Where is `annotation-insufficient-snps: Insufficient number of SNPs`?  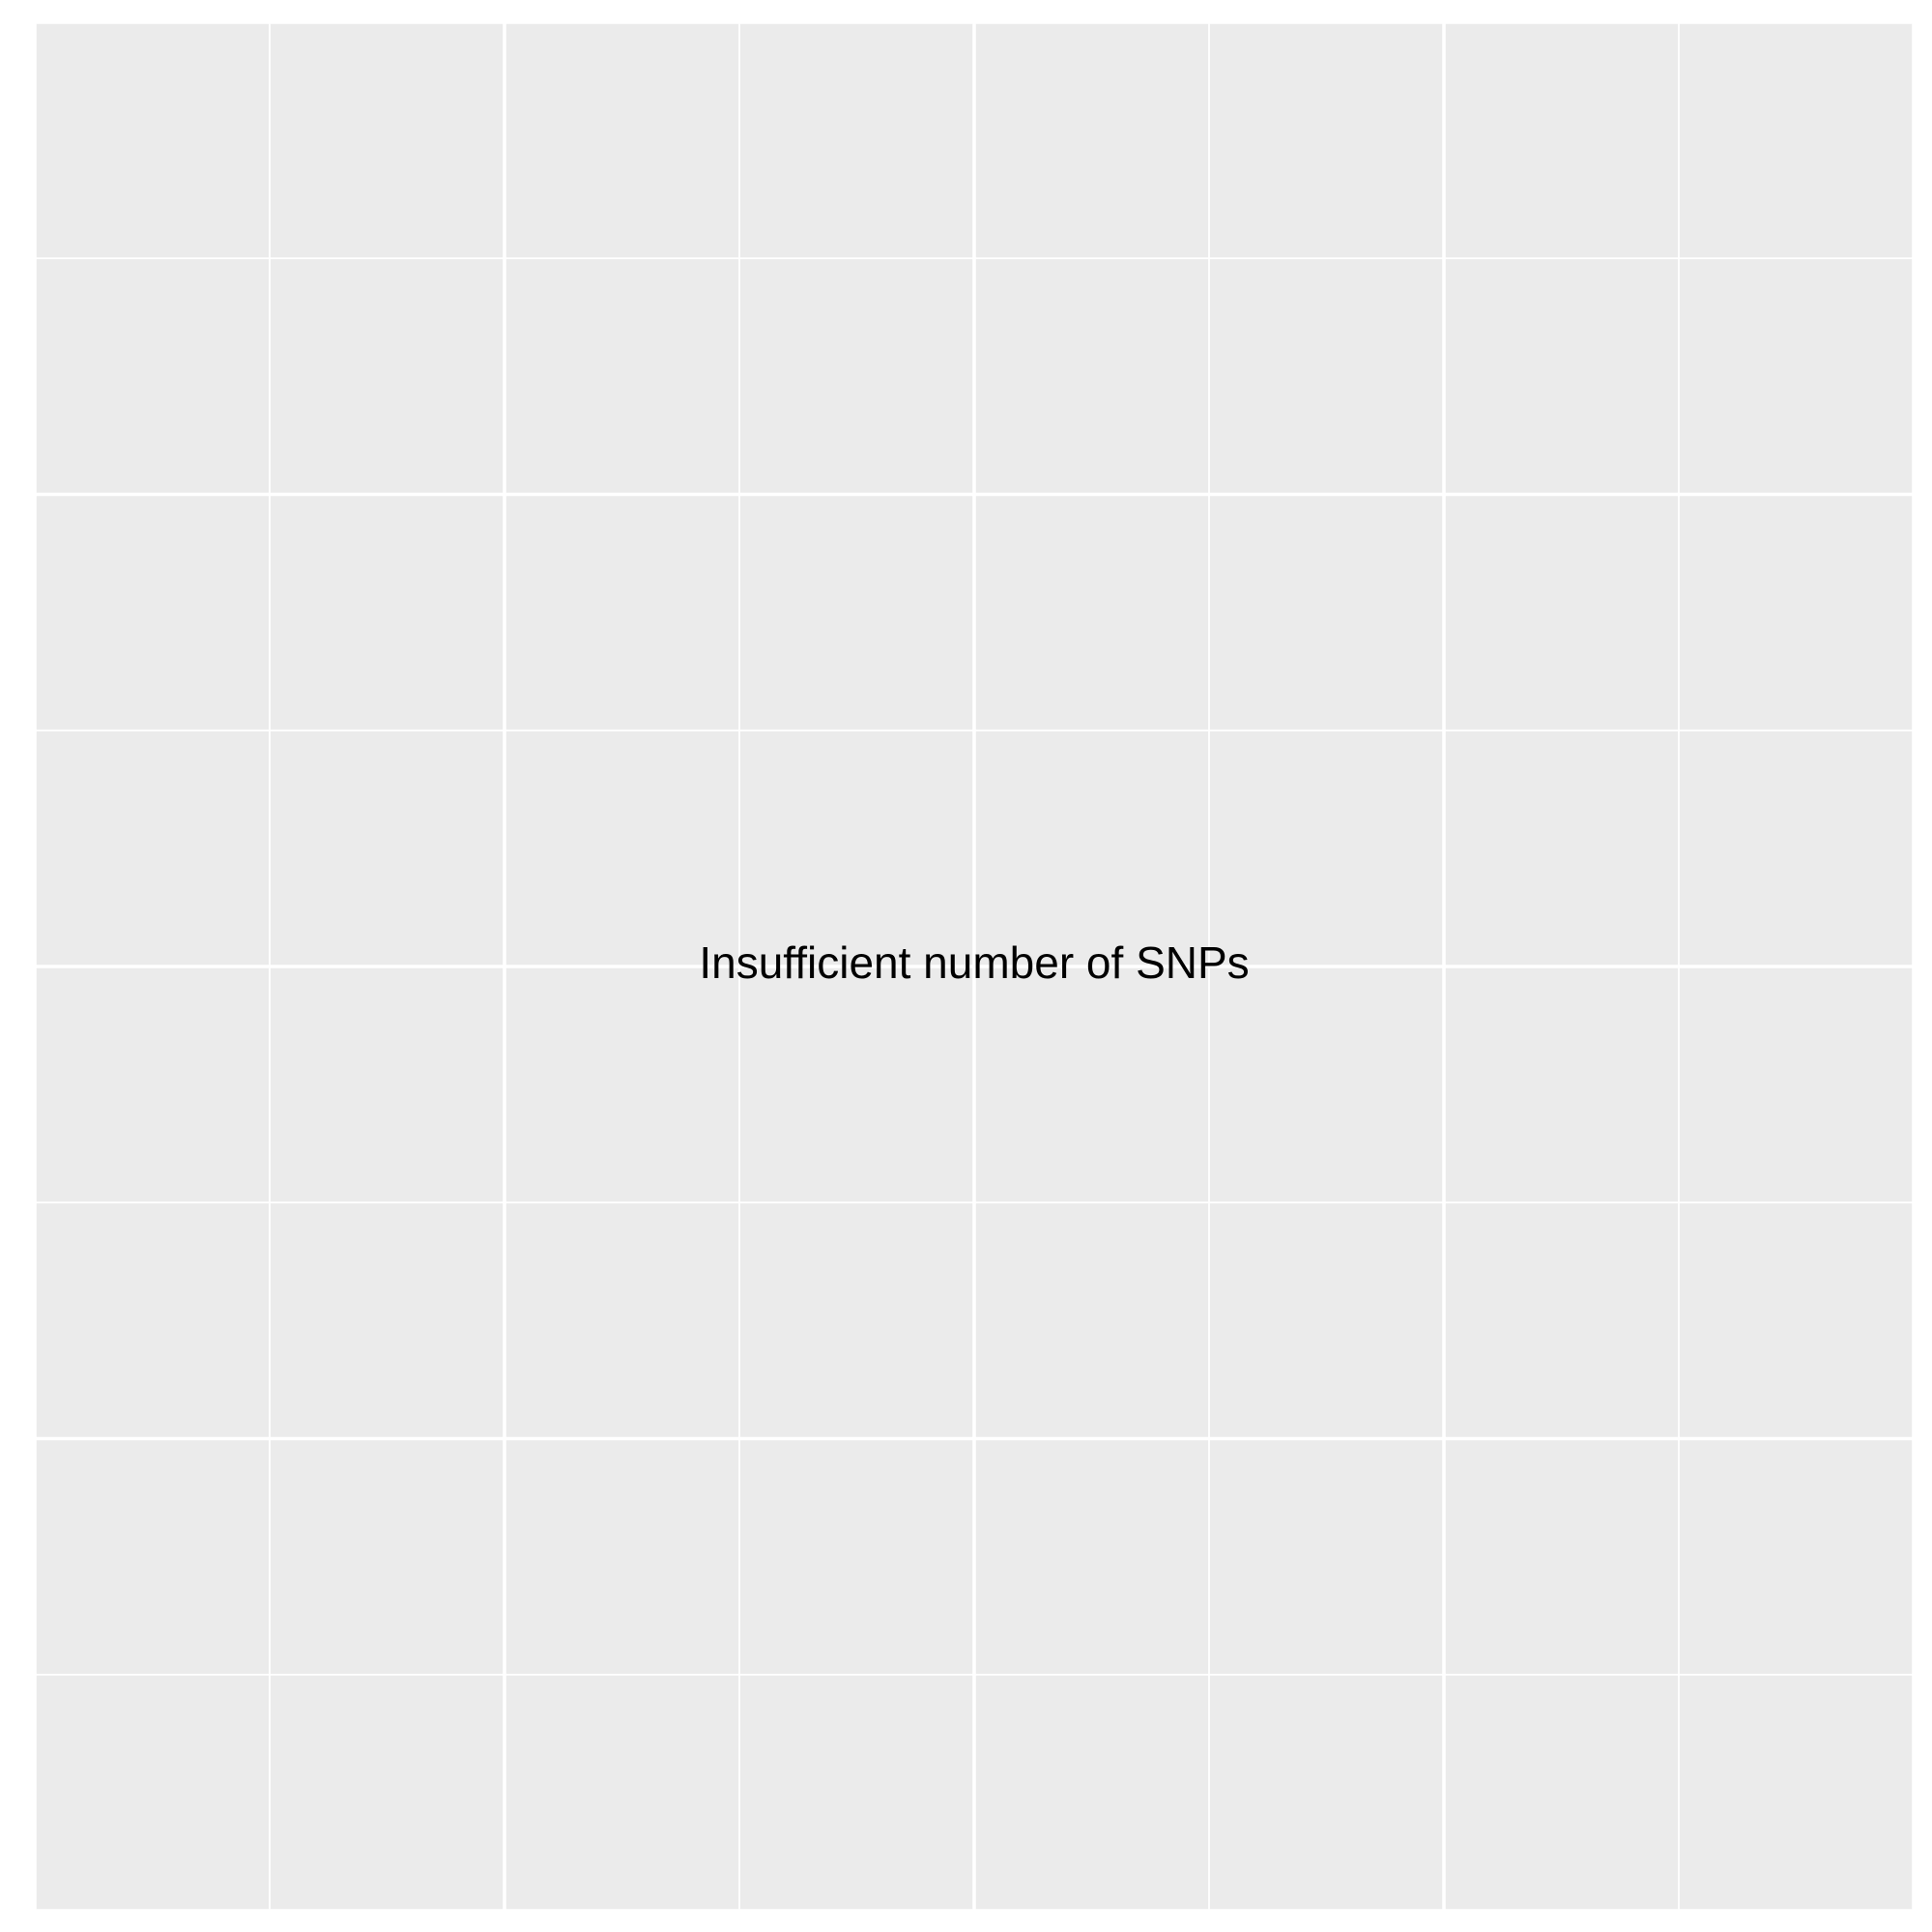
annotation-insufficient-snps: Insufficient number of SNPs is located at coordinates (974, 962).